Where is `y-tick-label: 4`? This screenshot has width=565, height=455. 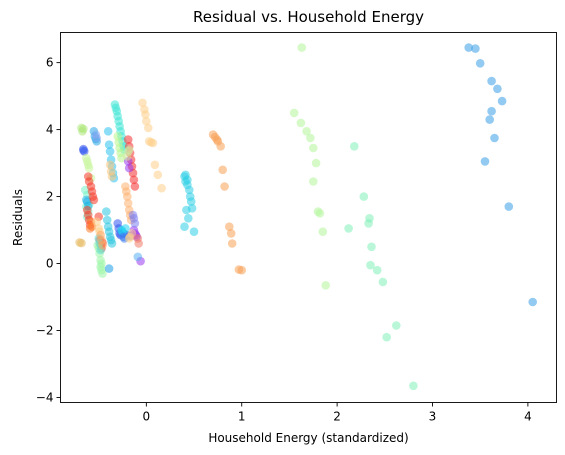
y-tick-label: 4 is located at coordinates (50, 130).